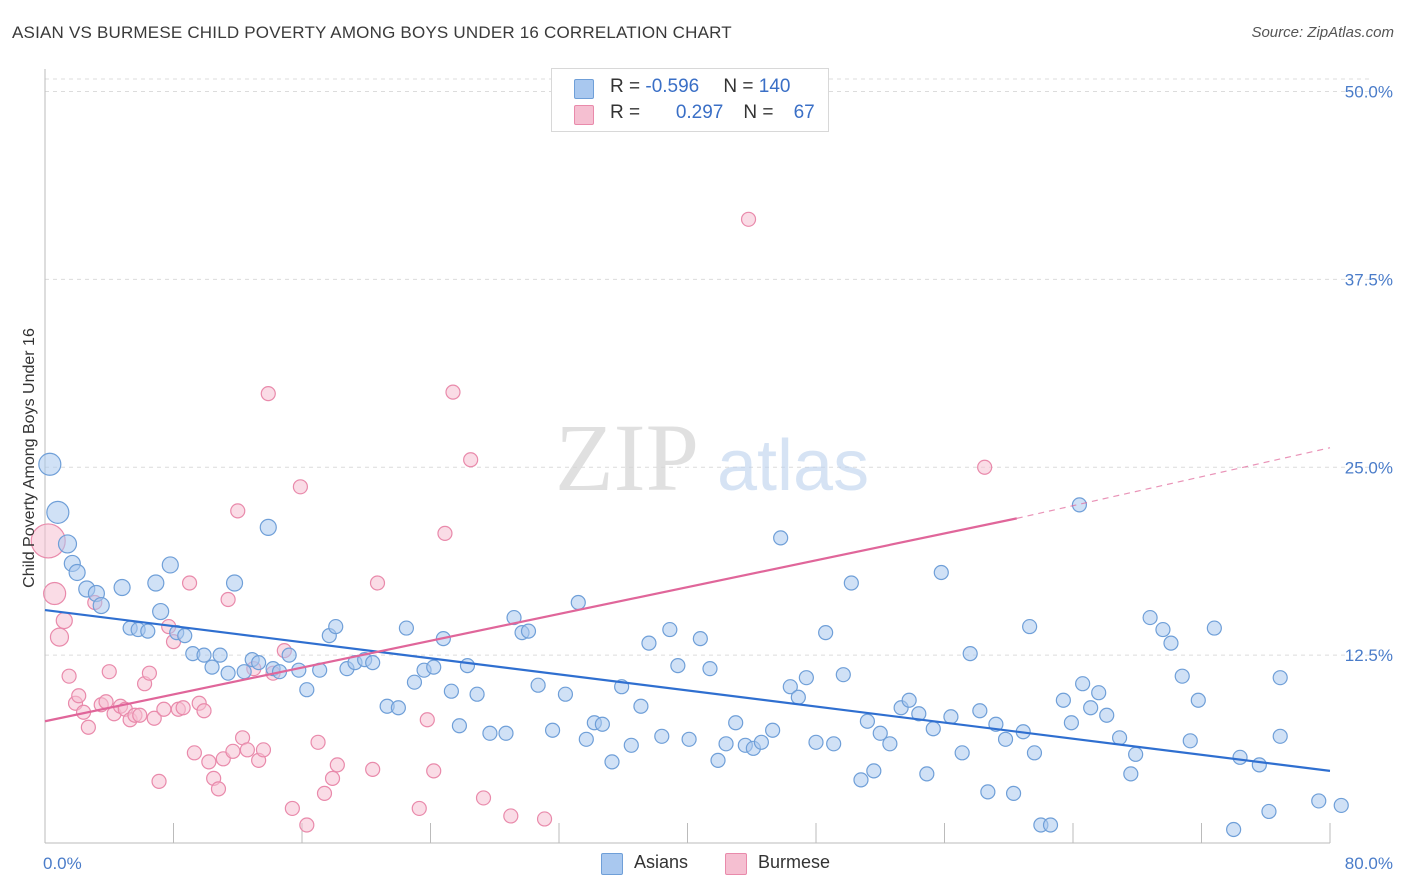 This screenshot has width=1406, height=892. What do you see at coordinates (584, 89) in the screenshot?
I see `legend-swatch-asians` at bounding box center [584, 89].